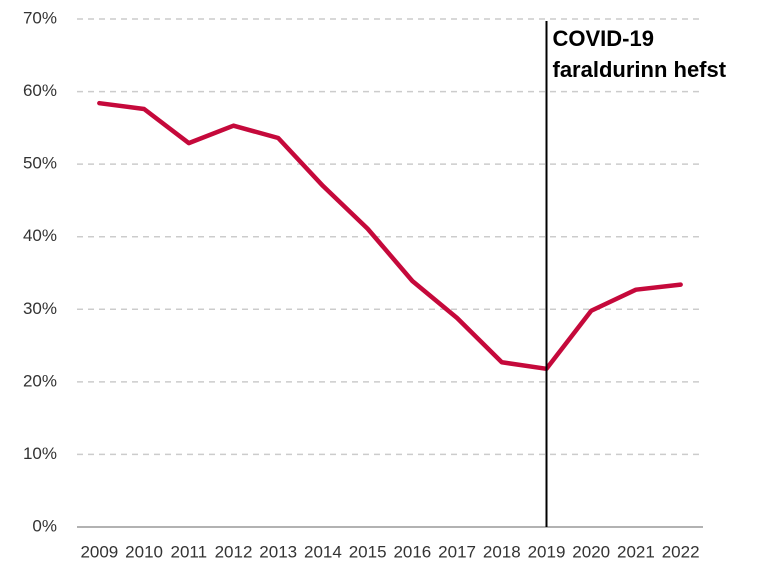  Describe the element at coordinates (40, 308) in the screenshot. I see `y-tick-label: 30%` at that location.